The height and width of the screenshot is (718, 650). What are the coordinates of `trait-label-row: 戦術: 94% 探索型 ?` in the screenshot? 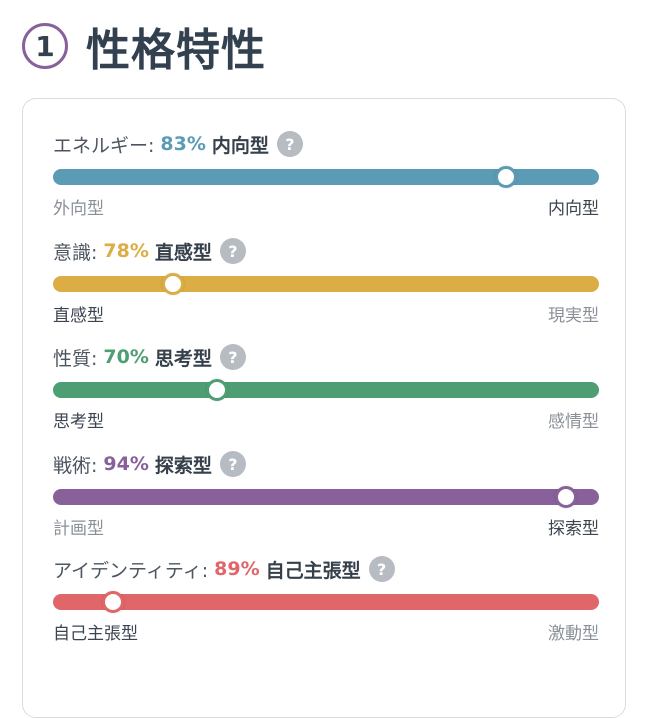 It's located at (326, 464).